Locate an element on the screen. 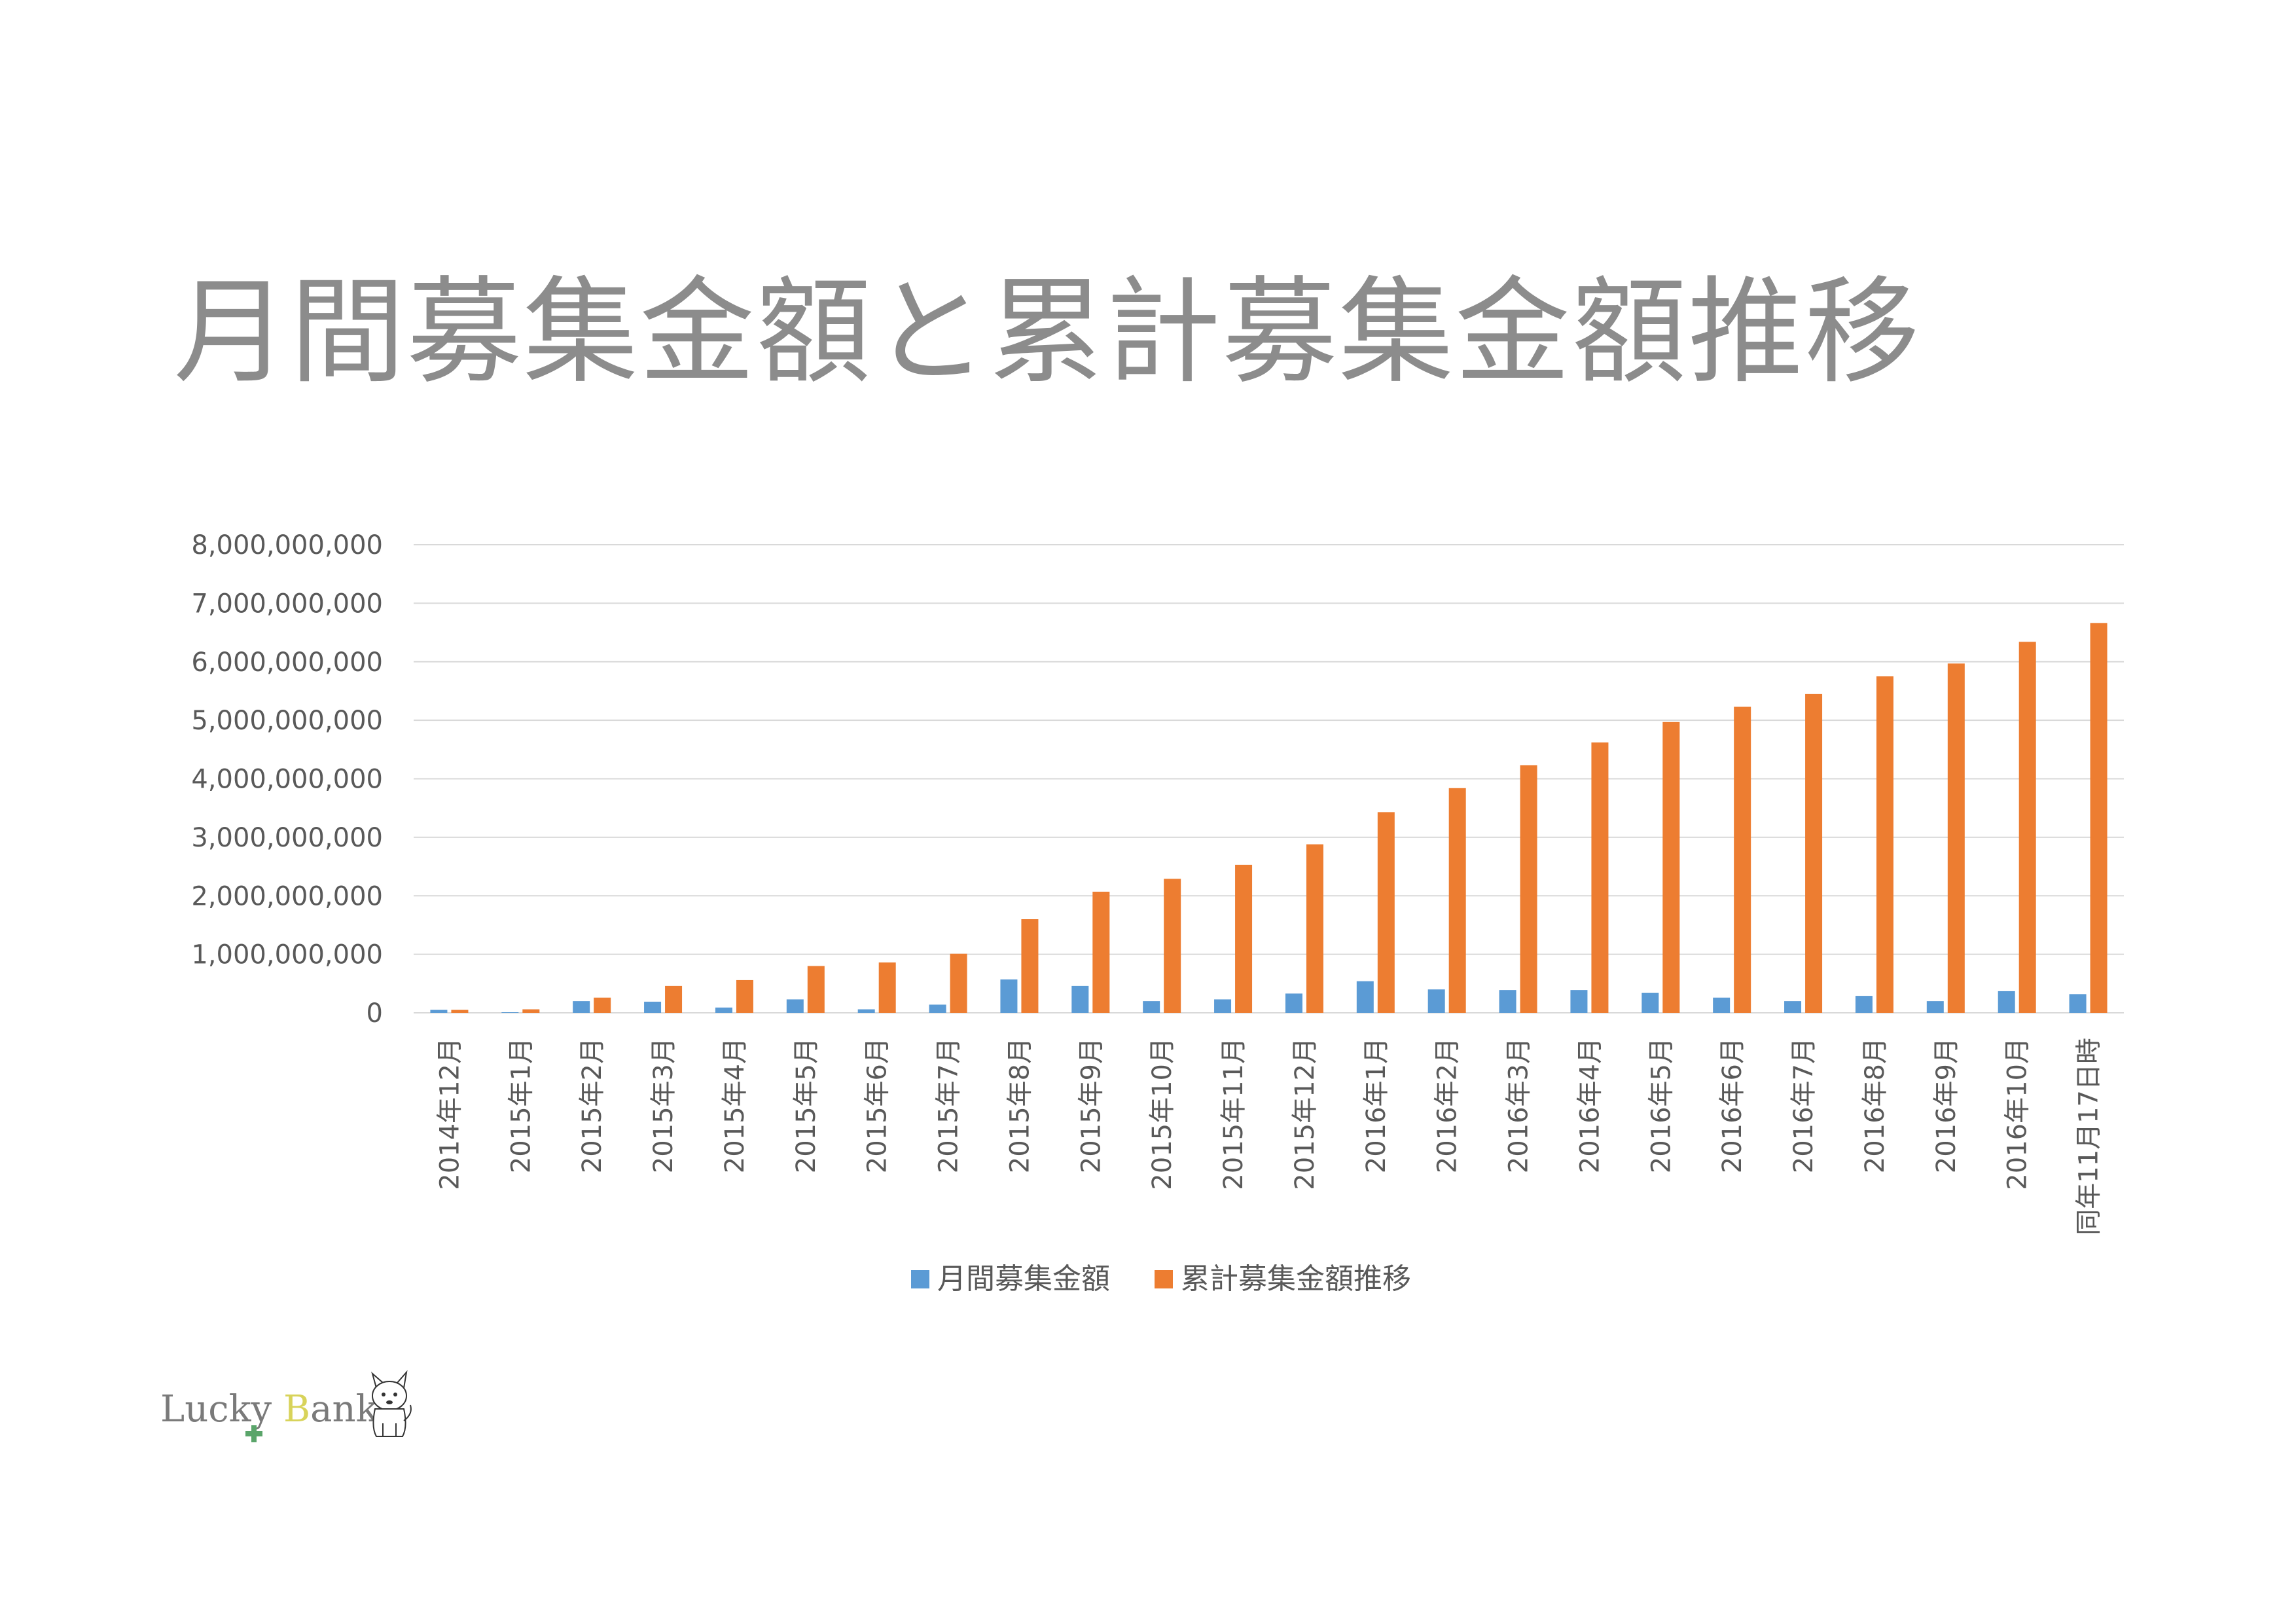 This screenshot has width=2296, height=1623. logo-text: Lucky Bank is located at coordinates (269, 1409).